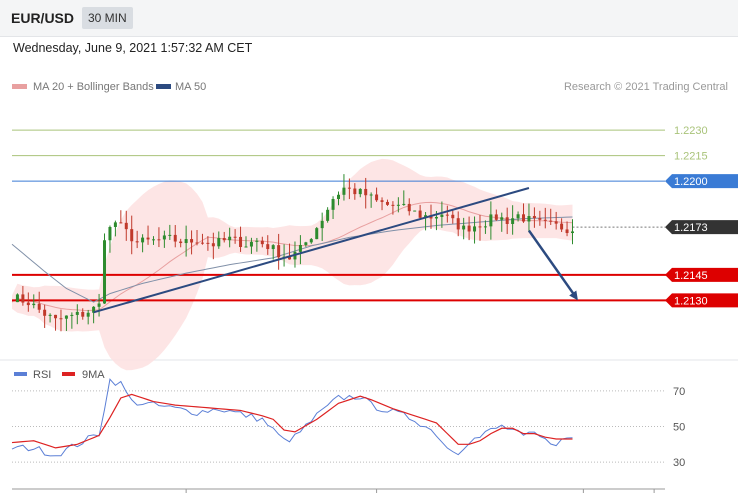 Image resolution: width=738 pixels, height=500 pixels. I want to click on timeframe-badge: 30 MIN, so click(107, 18).